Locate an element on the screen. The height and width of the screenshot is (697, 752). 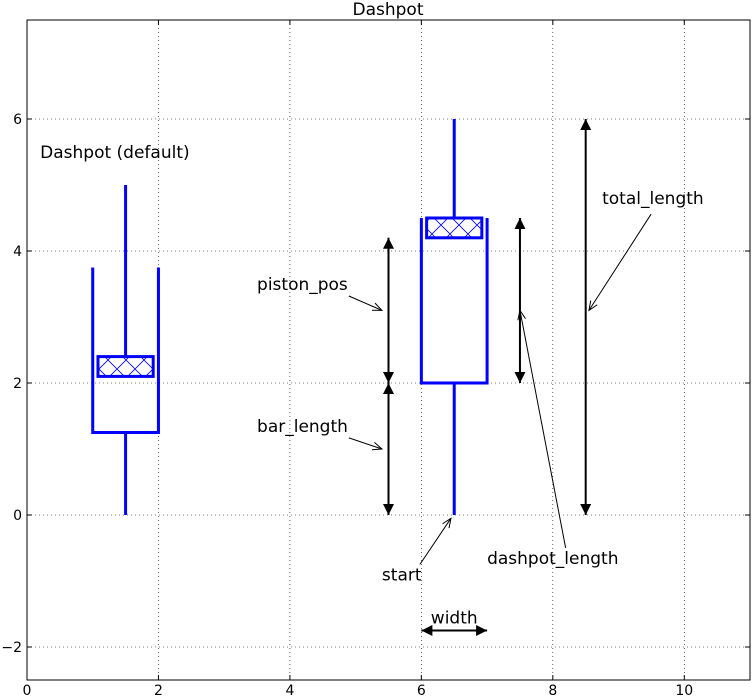
annotation-bar_length: bar_length is located at coordinates (302, 427).